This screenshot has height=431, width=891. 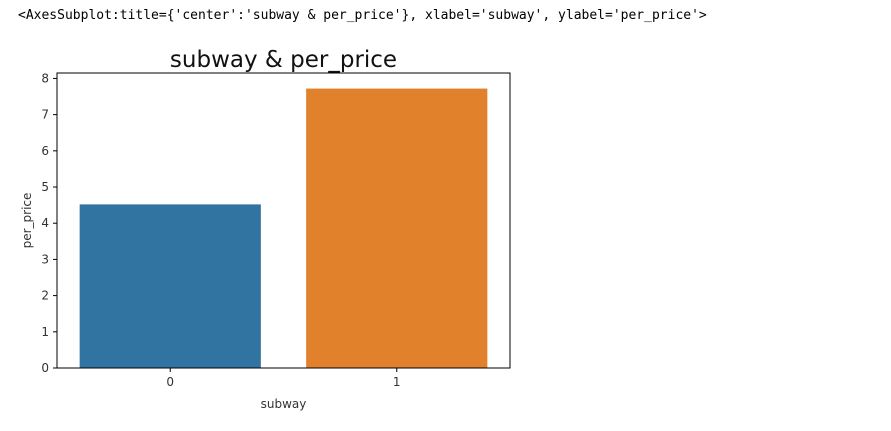 I want to click on x-axis-label: subway, so click(x=284, y=404).